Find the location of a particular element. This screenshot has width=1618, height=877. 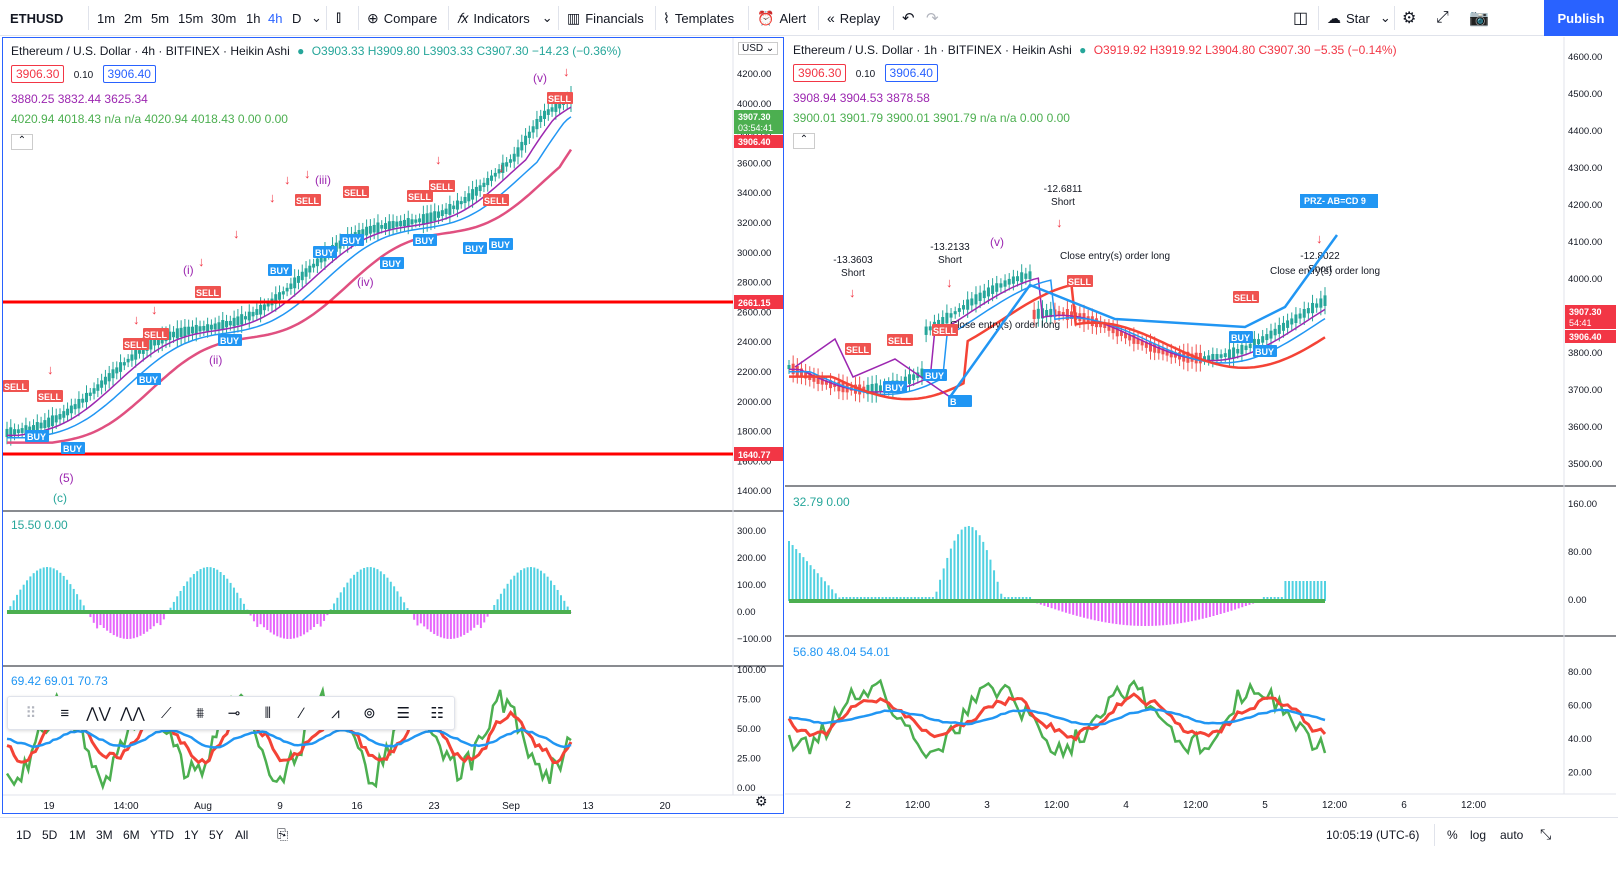

spiral-icon: ⊚ is located at coordinates (369, 713).